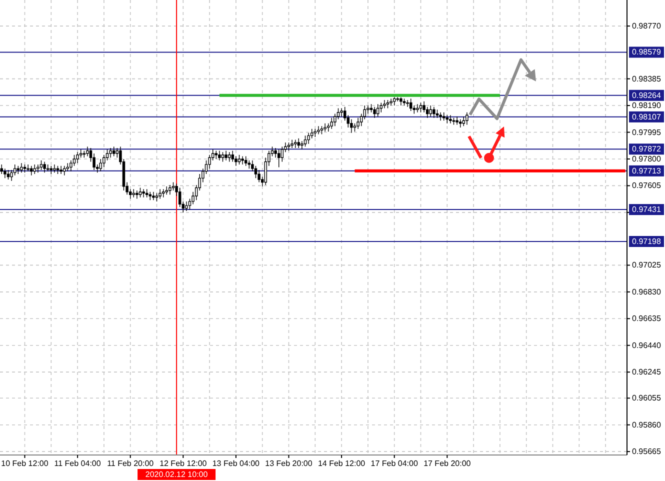 This screenshot has width=665, height=481. What do you see at coordinates (130, 463) in the screenshot?
I see `x-tick-label: 11 Feb 20:00` at bounding box center [130, 463].